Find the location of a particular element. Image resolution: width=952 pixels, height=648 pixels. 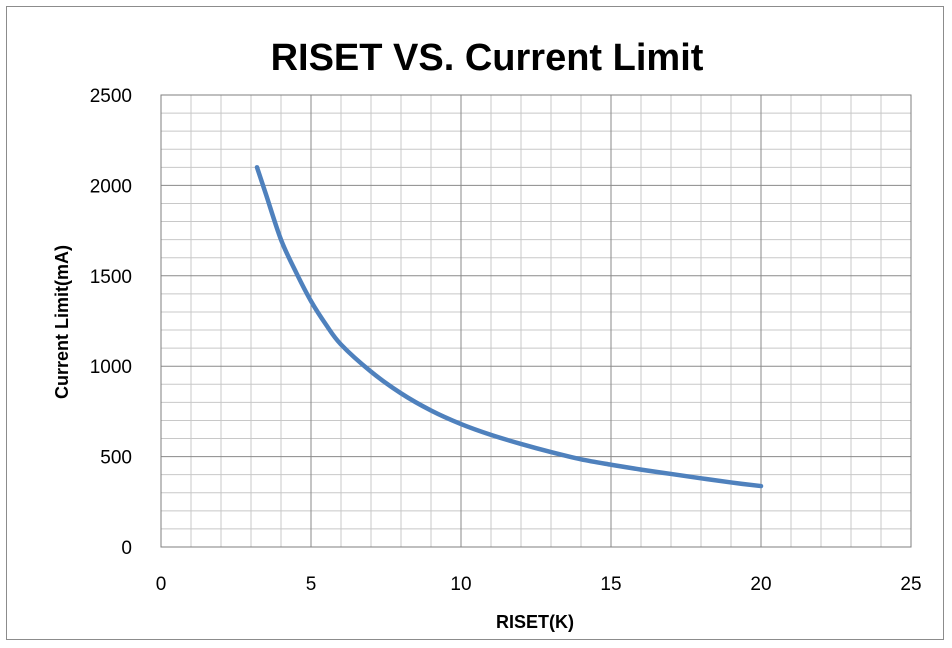

x-tick-label: 25 is located at coordinates (910, 584).